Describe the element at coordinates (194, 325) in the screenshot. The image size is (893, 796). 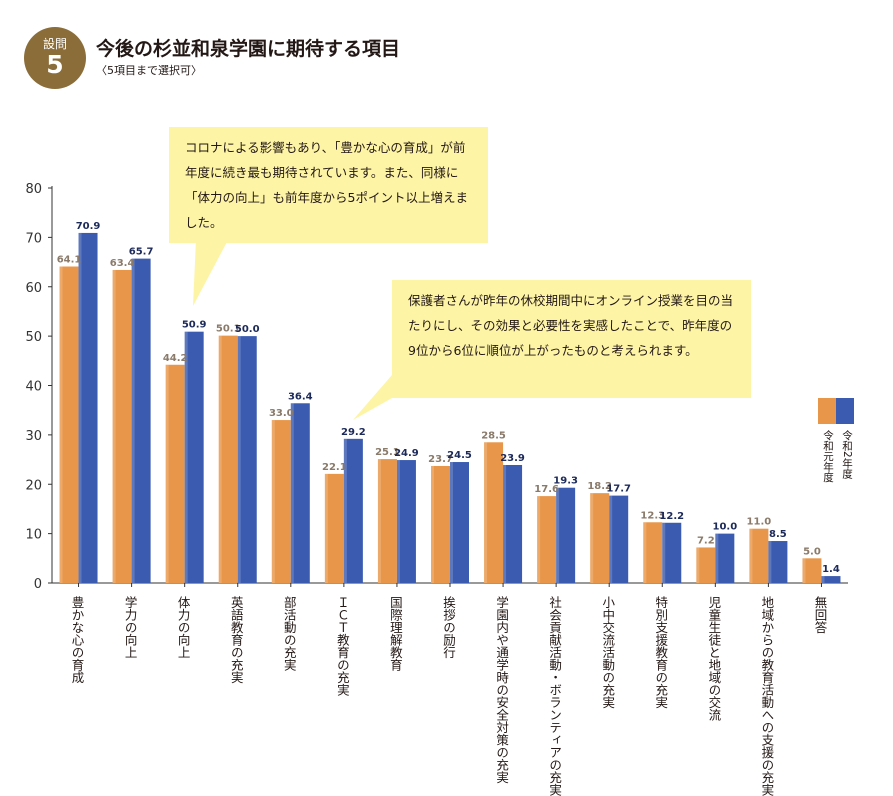
I see `value-label-reiwa-2: 50.9` at that location.